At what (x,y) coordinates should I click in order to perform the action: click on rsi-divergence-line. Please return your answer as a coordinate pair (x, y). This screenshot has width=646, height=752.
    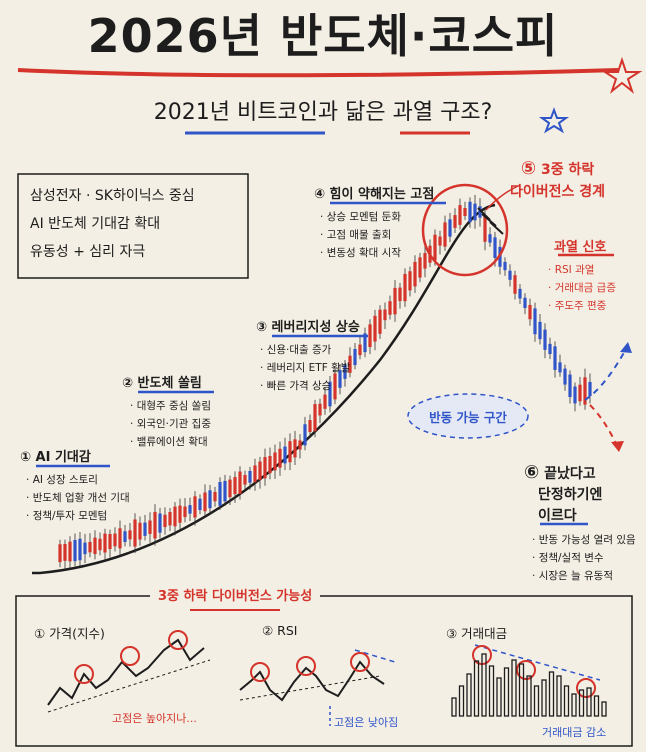
    Looking at the image, I should click on (375, 656).